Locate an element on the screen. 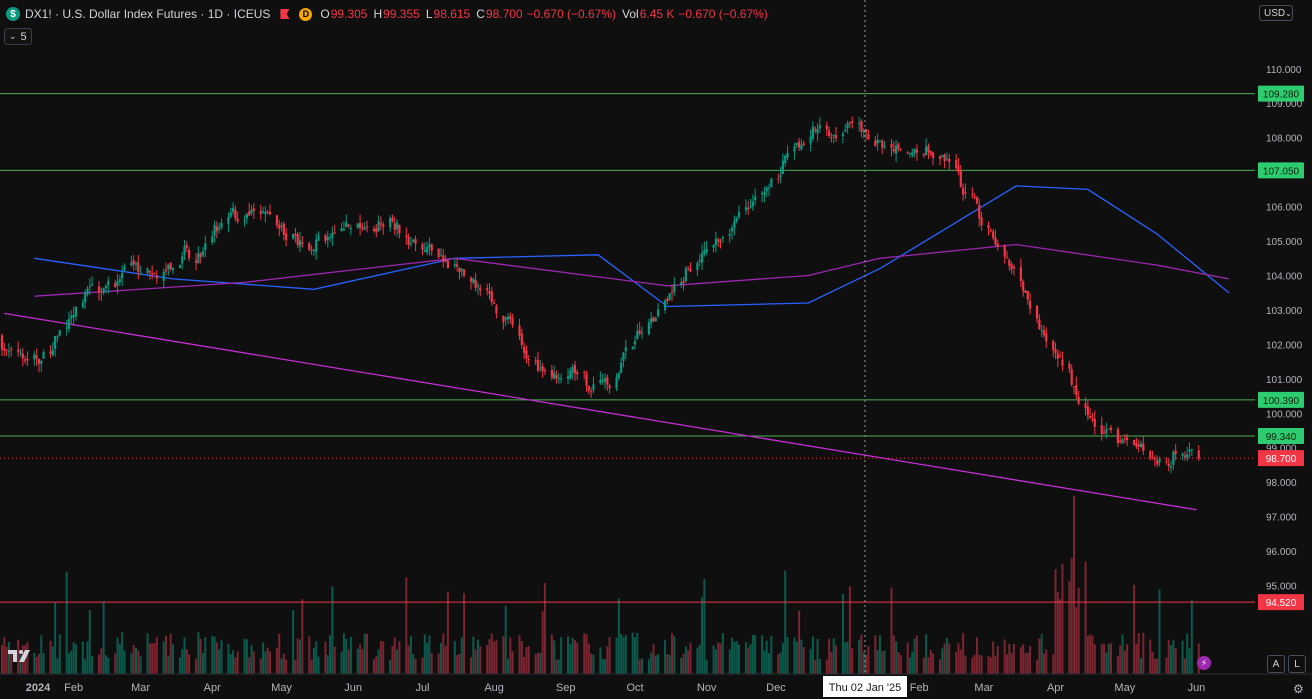 The width and height of the screenshot is (1312, 699). flag-icon is located at coordinates (285, 14).